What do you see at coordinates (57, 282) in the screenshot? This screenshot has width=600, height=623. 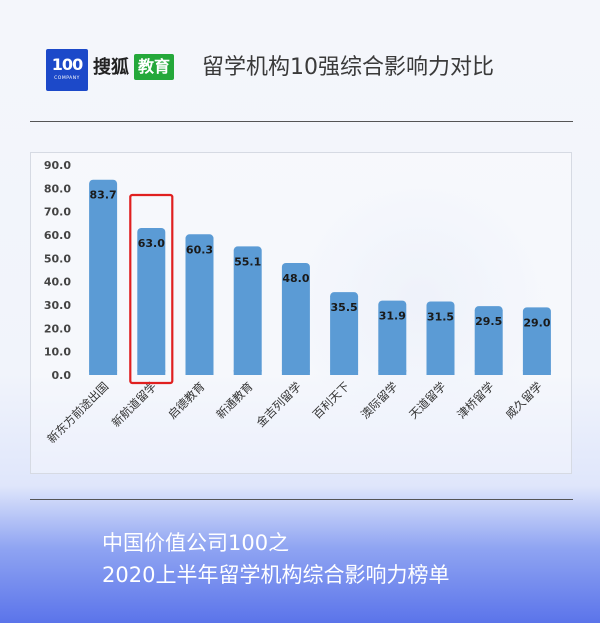 I see `y-tick-label: 40.0` at bounding box center [57, 282].